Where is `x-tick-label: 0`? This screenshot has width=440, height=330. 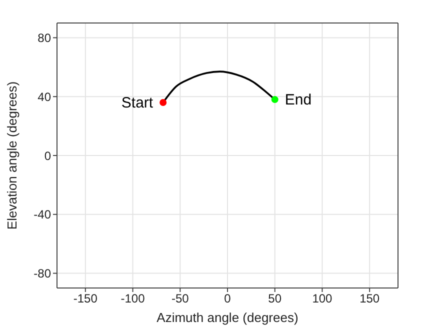
x-tick-label: 0 is located at coordinates (228, 299).